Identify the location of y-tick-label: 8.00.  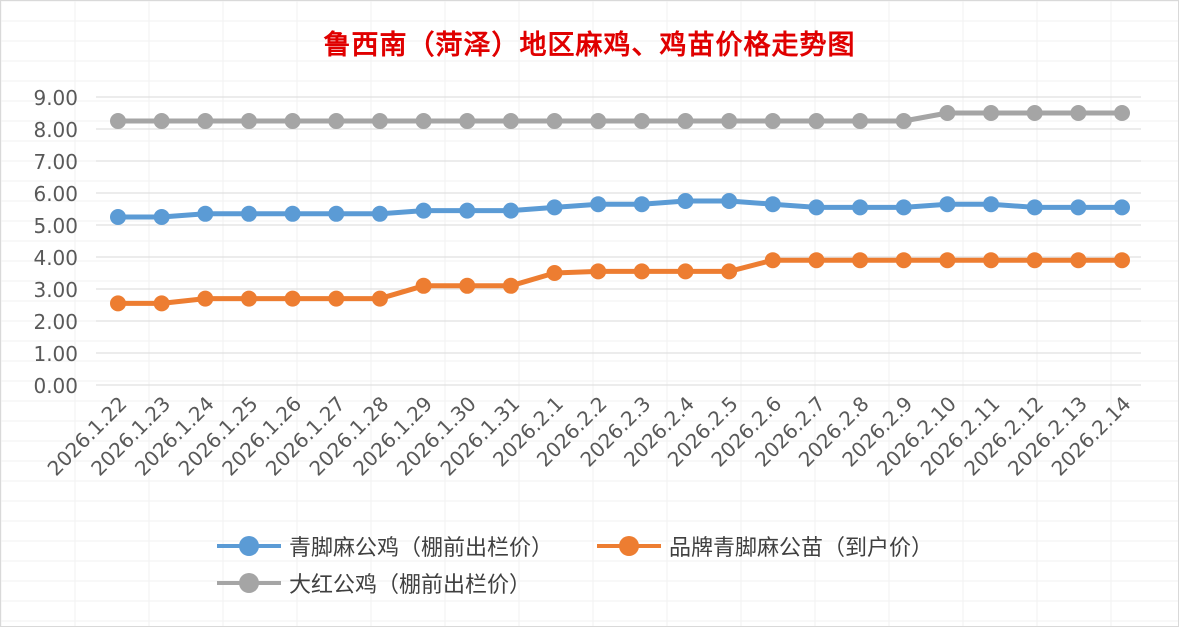
(55, 130).